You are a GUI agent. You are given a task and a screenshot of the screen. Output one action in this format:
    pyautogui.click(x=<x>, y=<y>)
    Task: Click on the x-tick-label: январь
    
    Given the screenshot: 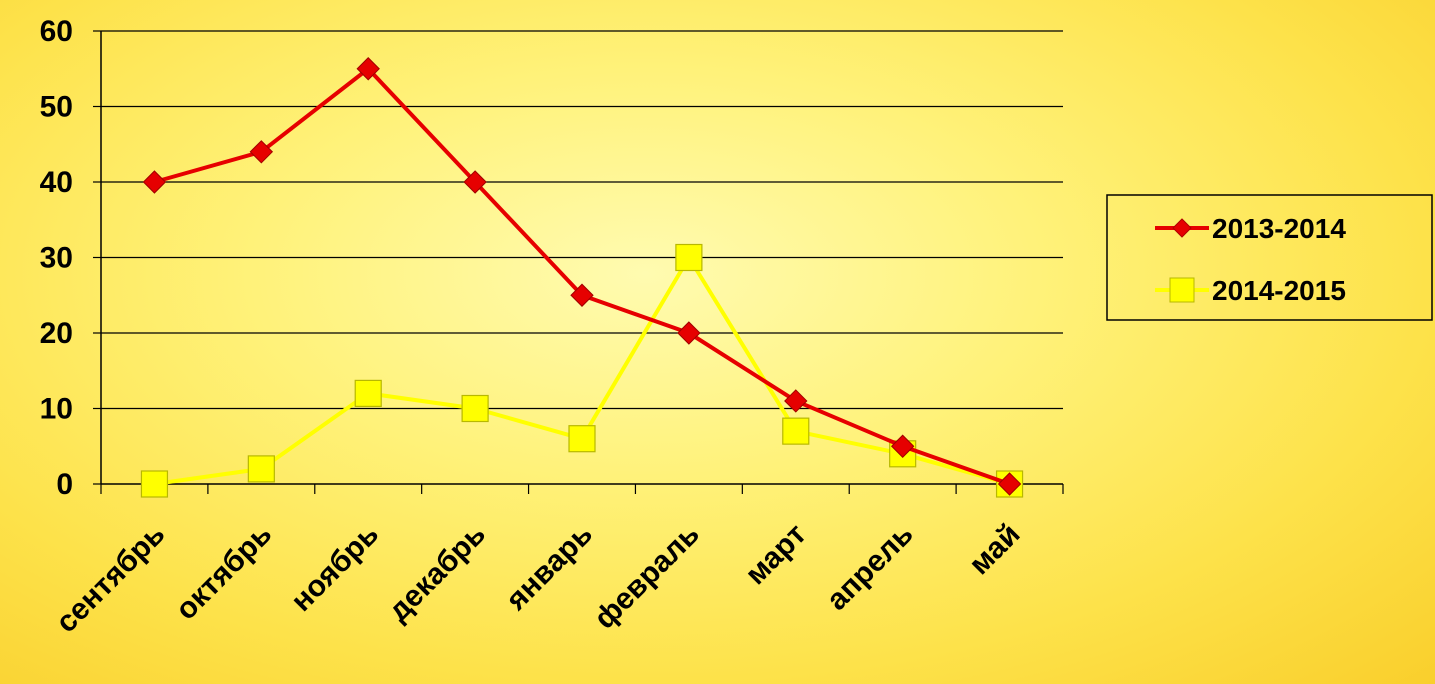 What is the action you would take?
    pyautogui.click(x=549, y=568)
    